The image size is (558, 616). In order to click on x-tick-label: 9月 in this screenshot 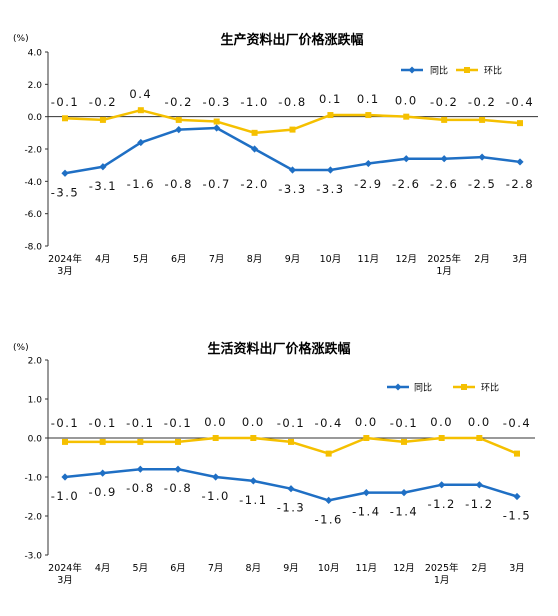, I will do `click(293, 259)`.